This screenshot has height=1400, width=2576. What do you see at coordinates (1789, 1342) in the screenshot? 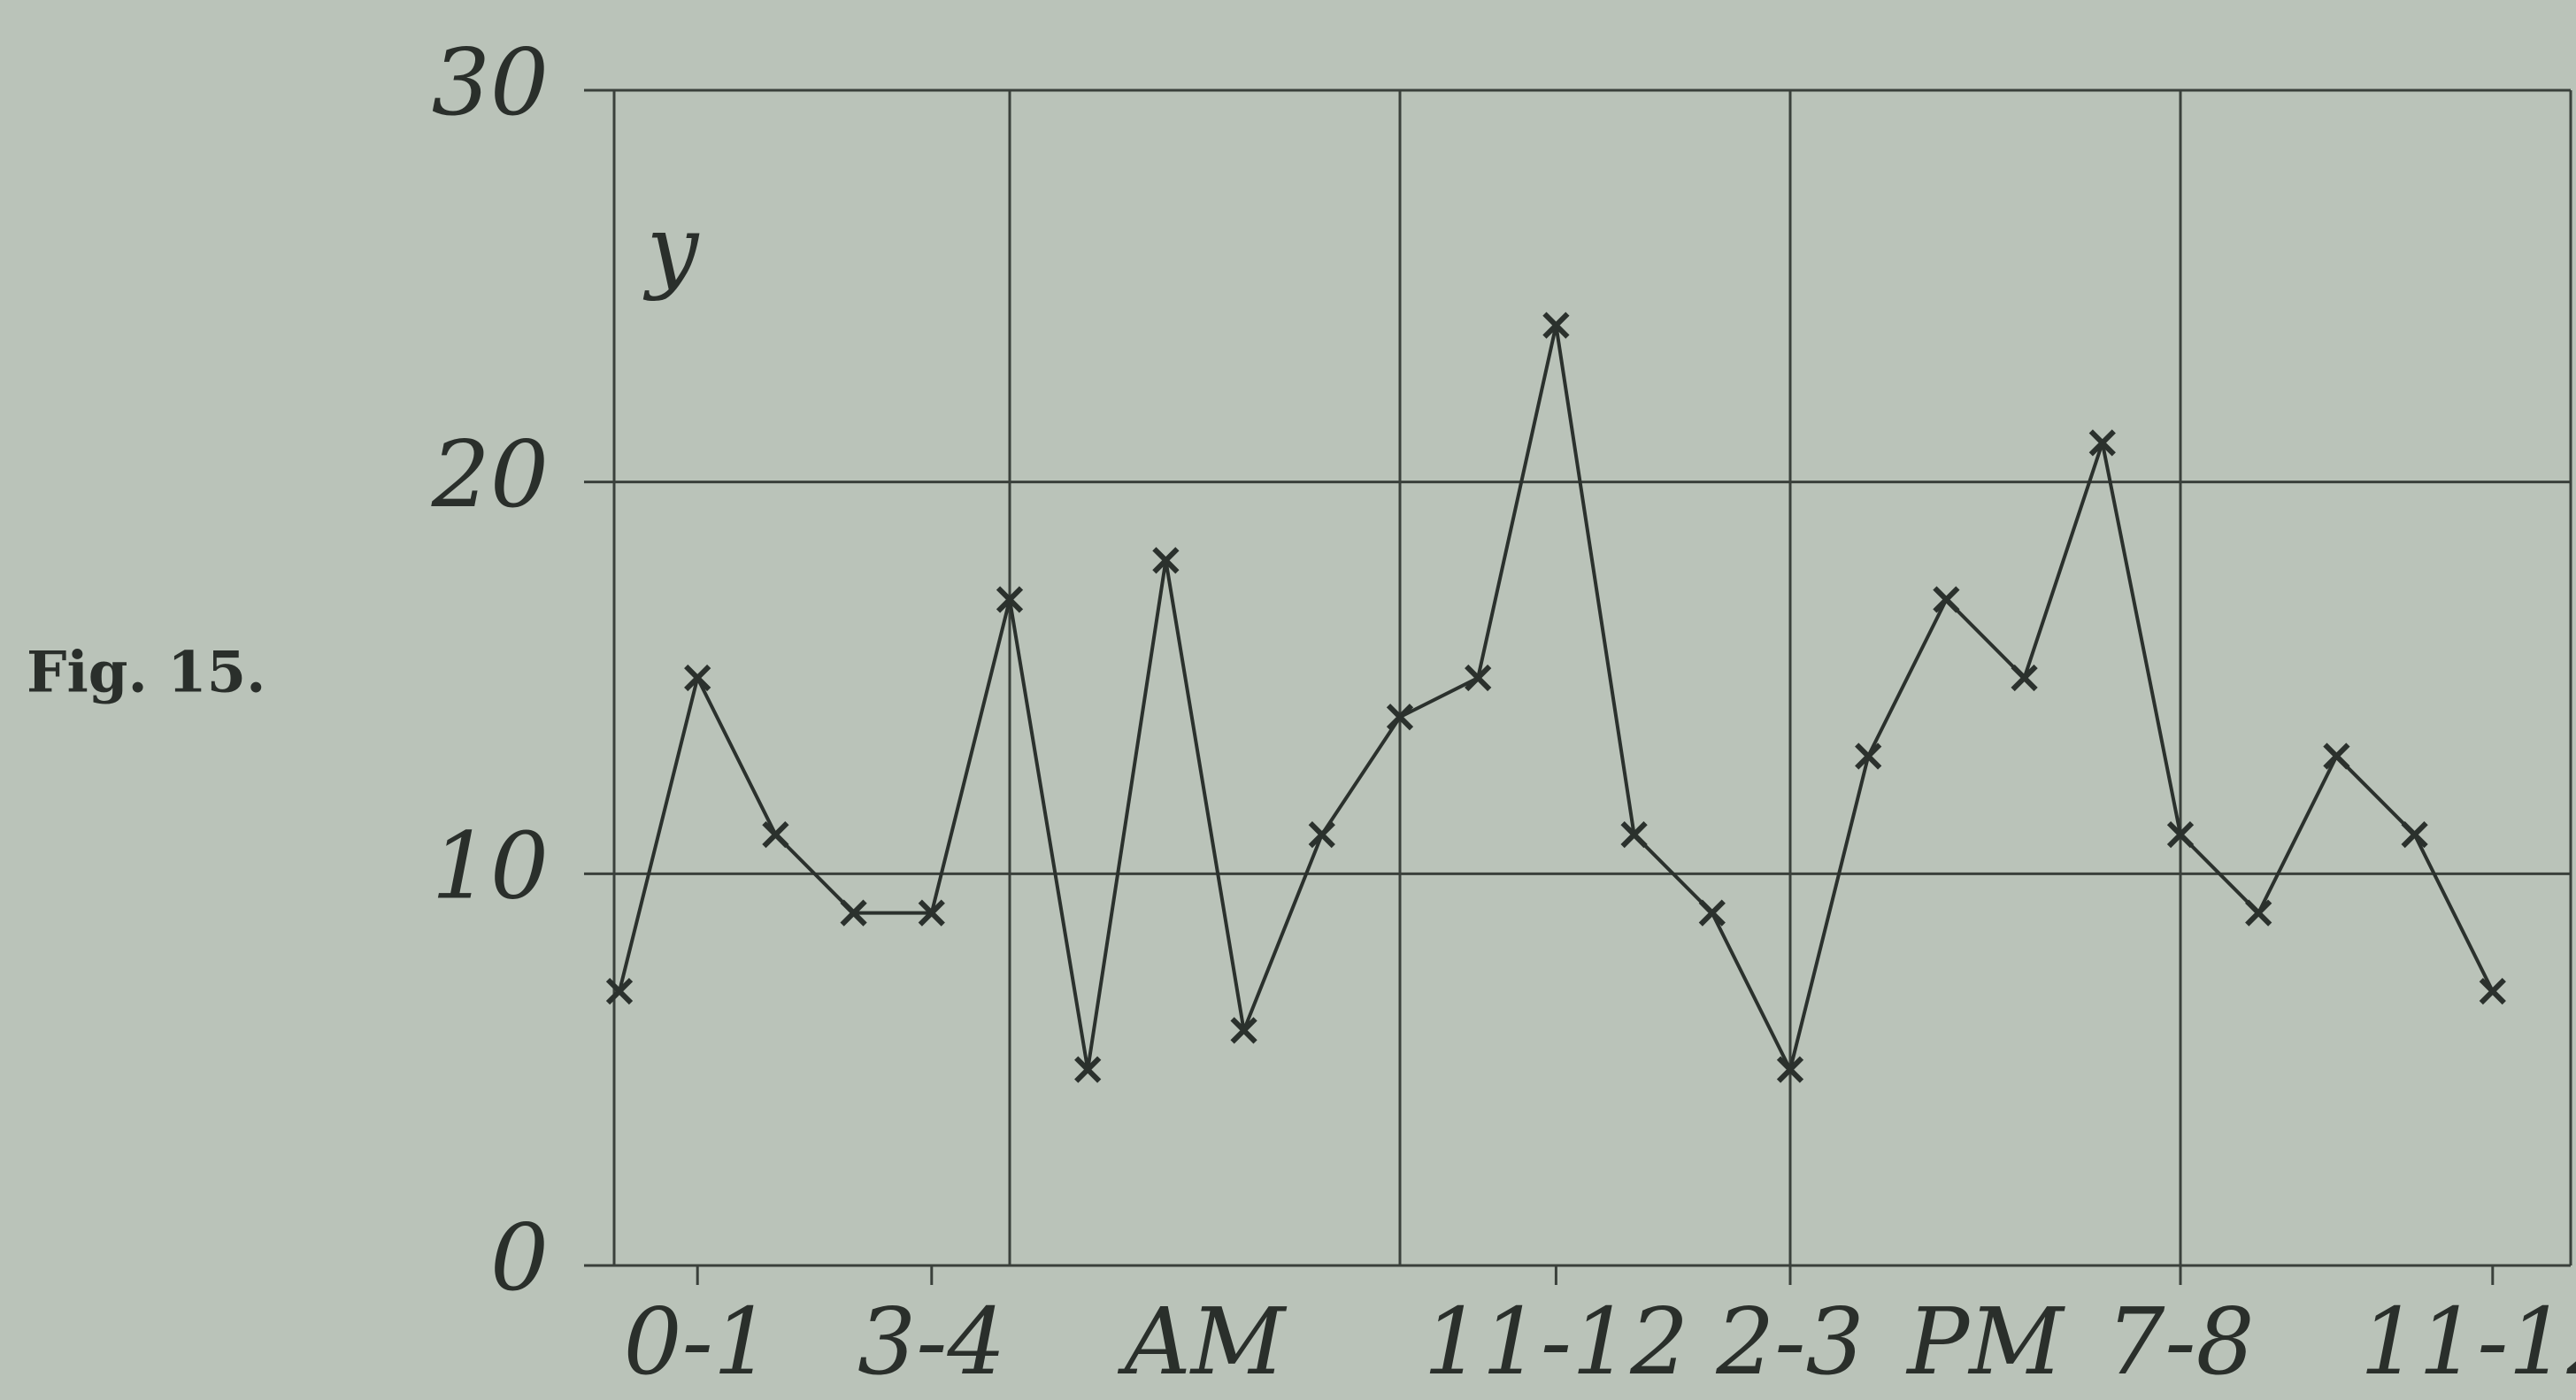
I see `x-tick-label: 2-3` at bounding box center [1789, 1342].